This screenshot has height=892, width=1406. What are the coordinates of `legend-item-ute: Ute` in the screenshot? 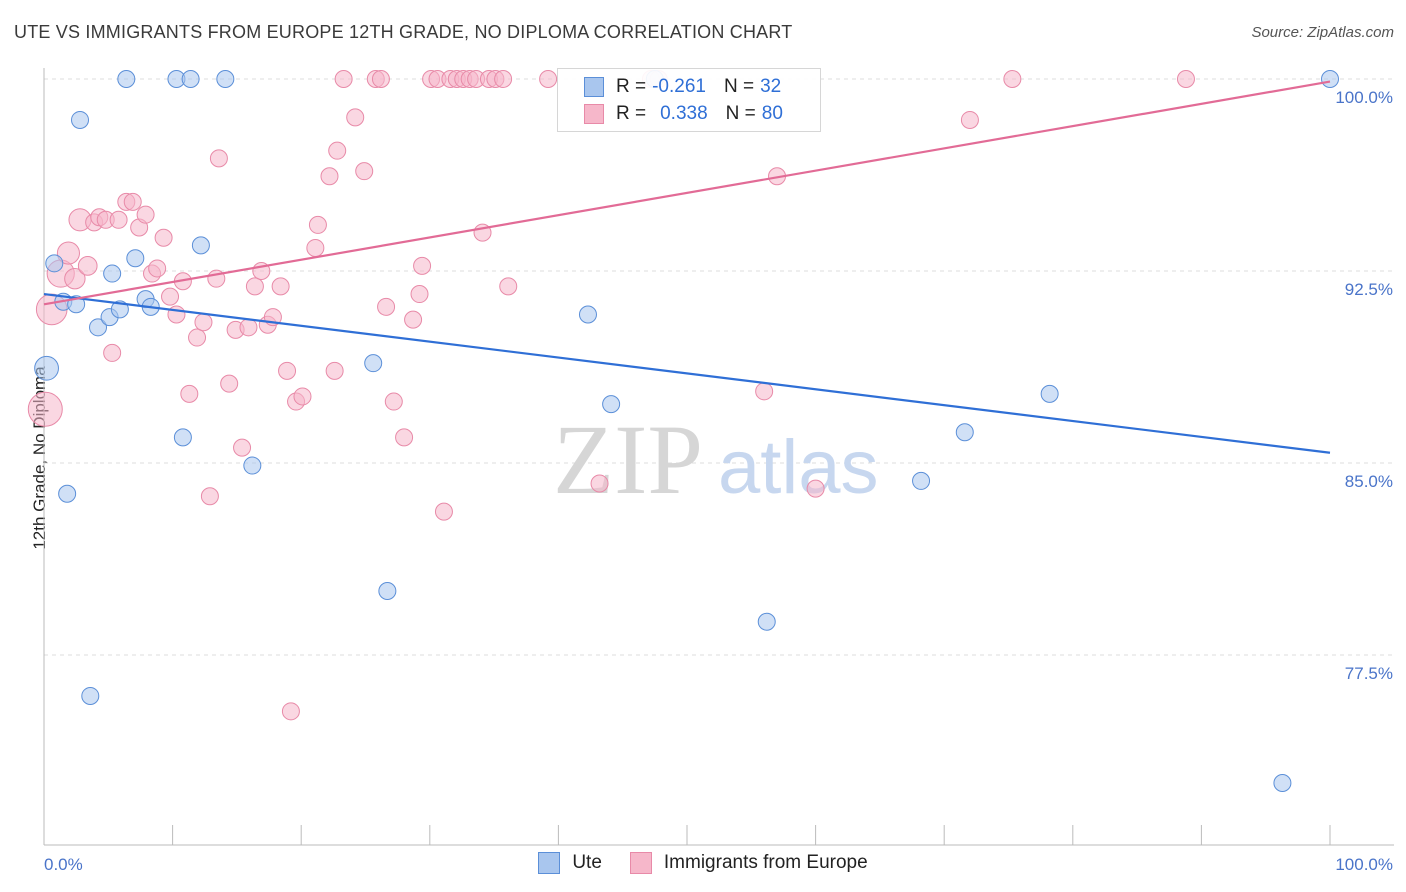 It's located at (570, 863).